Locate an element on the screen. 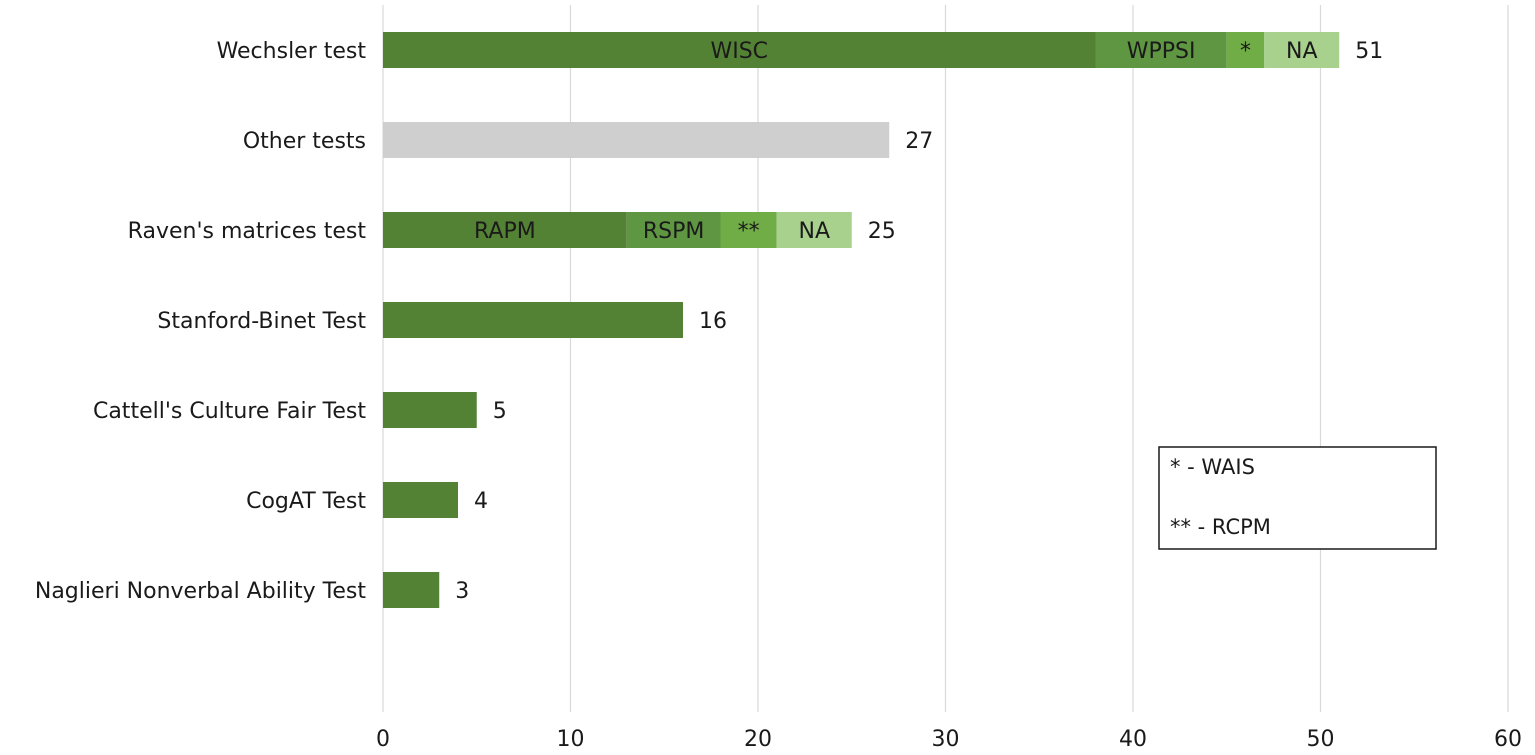  category-label: CogAT Test is located at coordinates (306, 501).